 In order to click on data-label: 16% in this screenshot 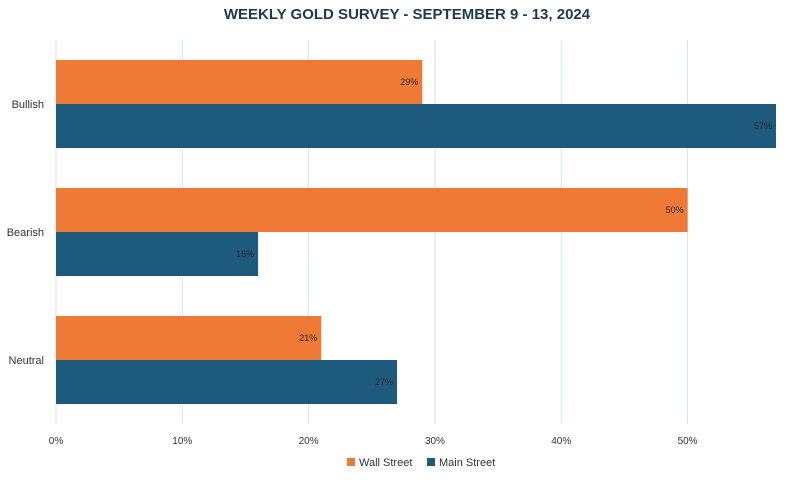, I will do `click(245, 254)`.